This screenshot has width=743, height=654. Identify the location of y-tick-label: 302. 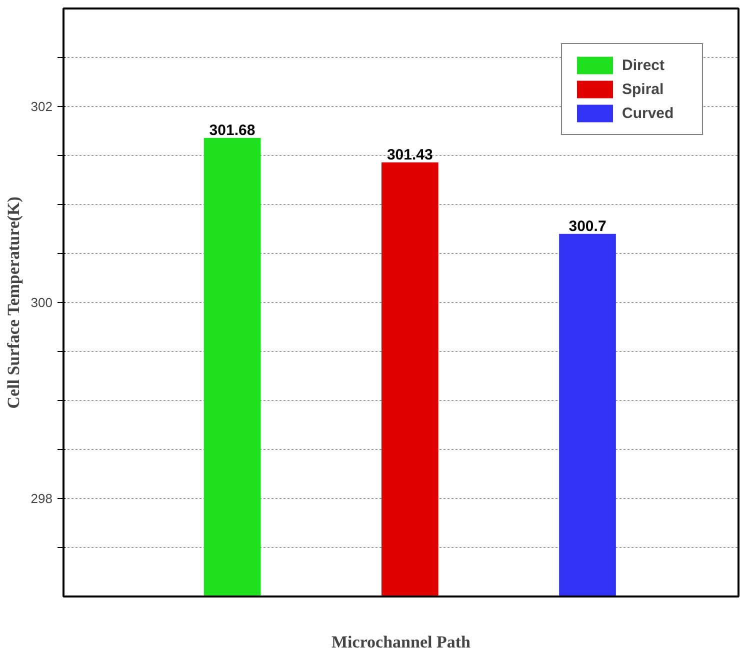
(41, 106).